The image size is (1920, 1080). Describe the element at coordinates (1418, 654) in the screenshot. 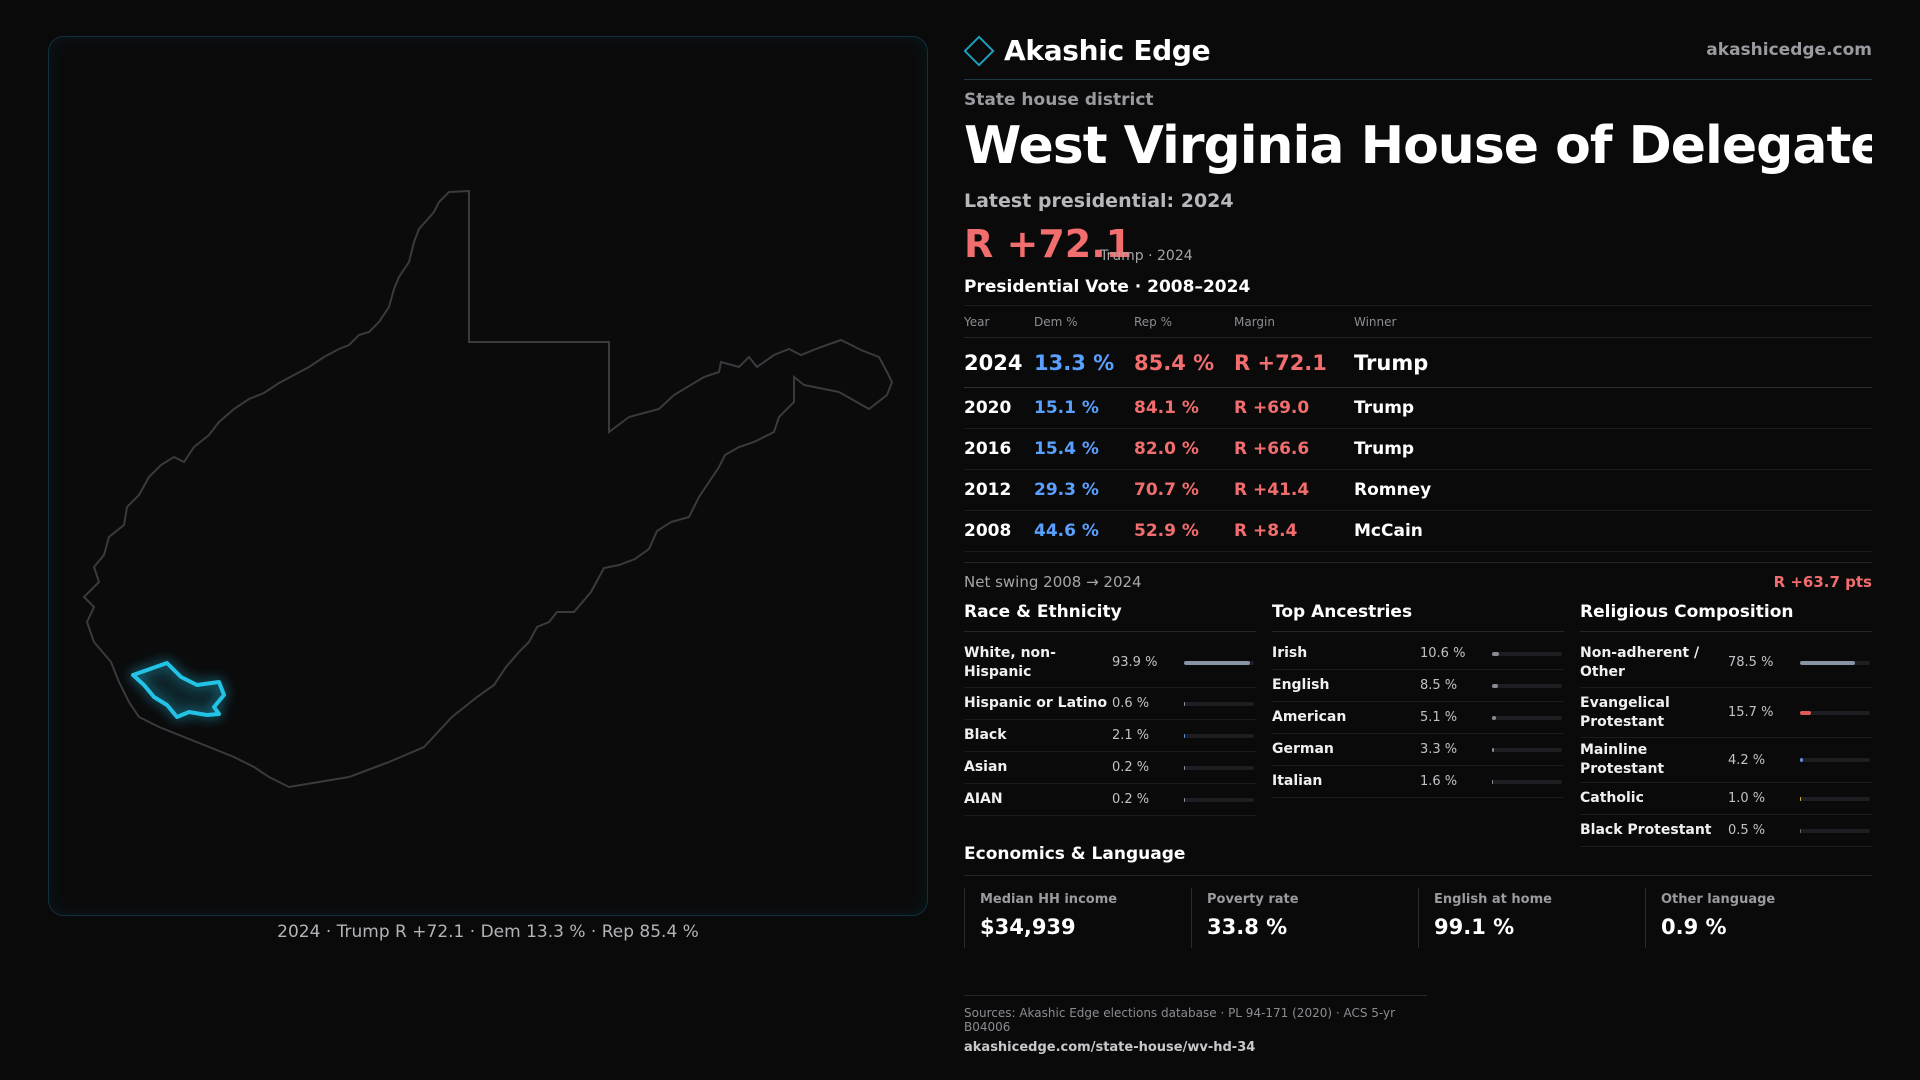

I see `list-item: Irish 10.6 %` at that location.